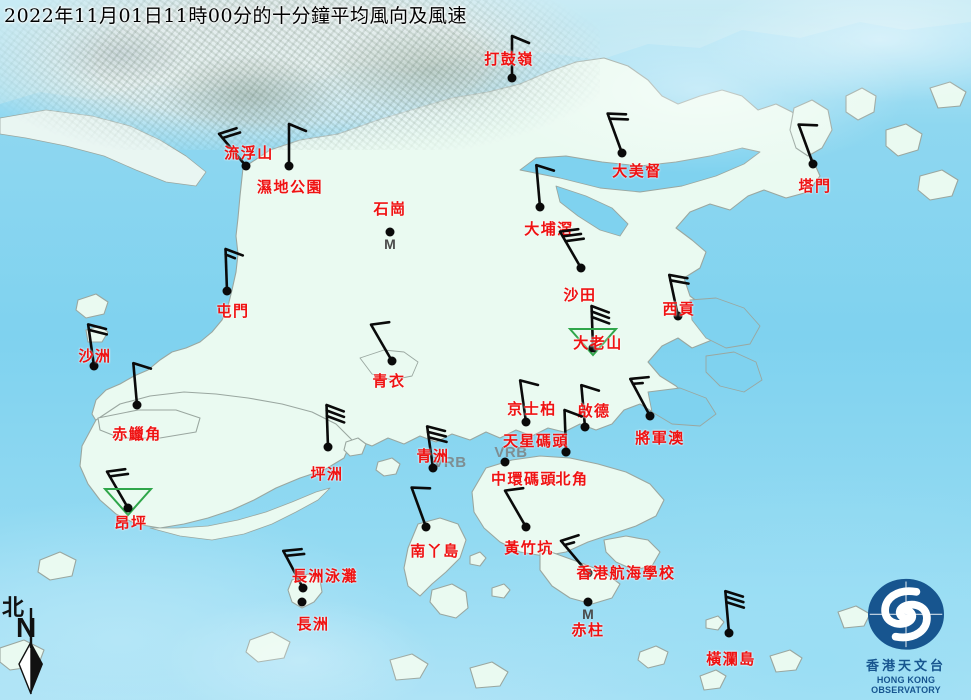 This screenshot has height=700, width=971. I want to click on station-label: 大老山, so click(598, 343).